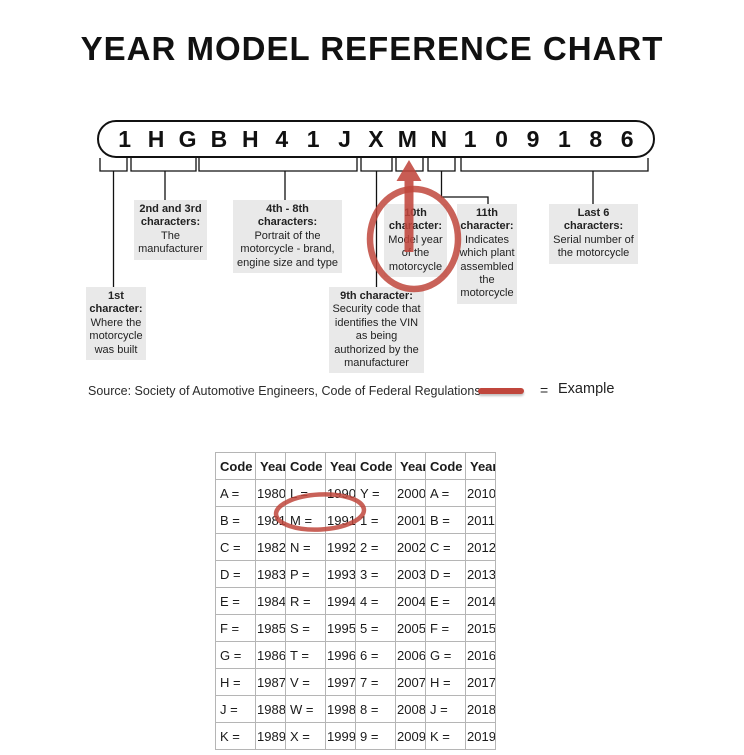 The image size is (744, 755). What do you see at coordinates (305, 493) in the screenshot?
I see `code-cell: L =` at bounding box center [305, 493].